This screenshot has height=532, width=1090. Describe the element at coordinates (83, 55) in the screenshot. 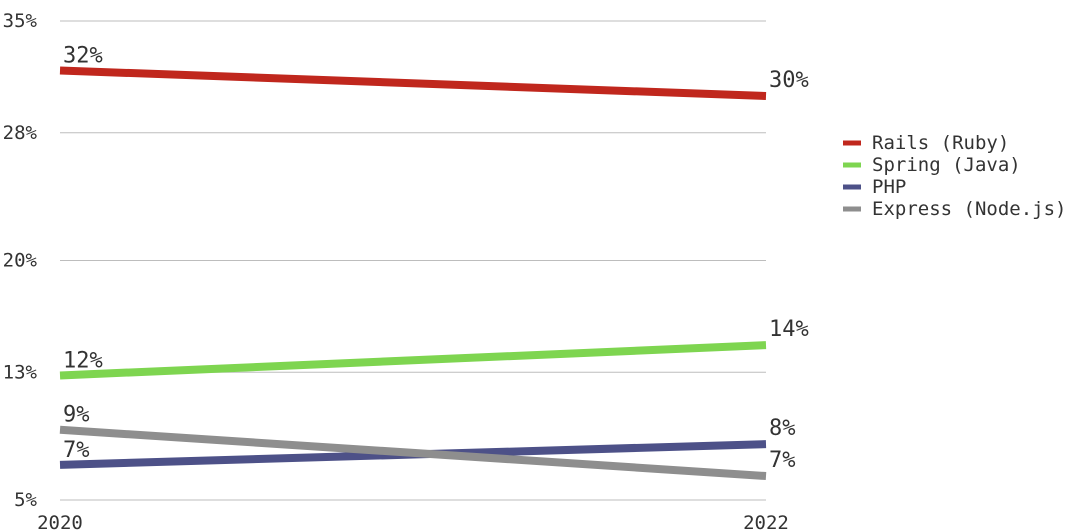

I see `data-label: 32%` at that location.